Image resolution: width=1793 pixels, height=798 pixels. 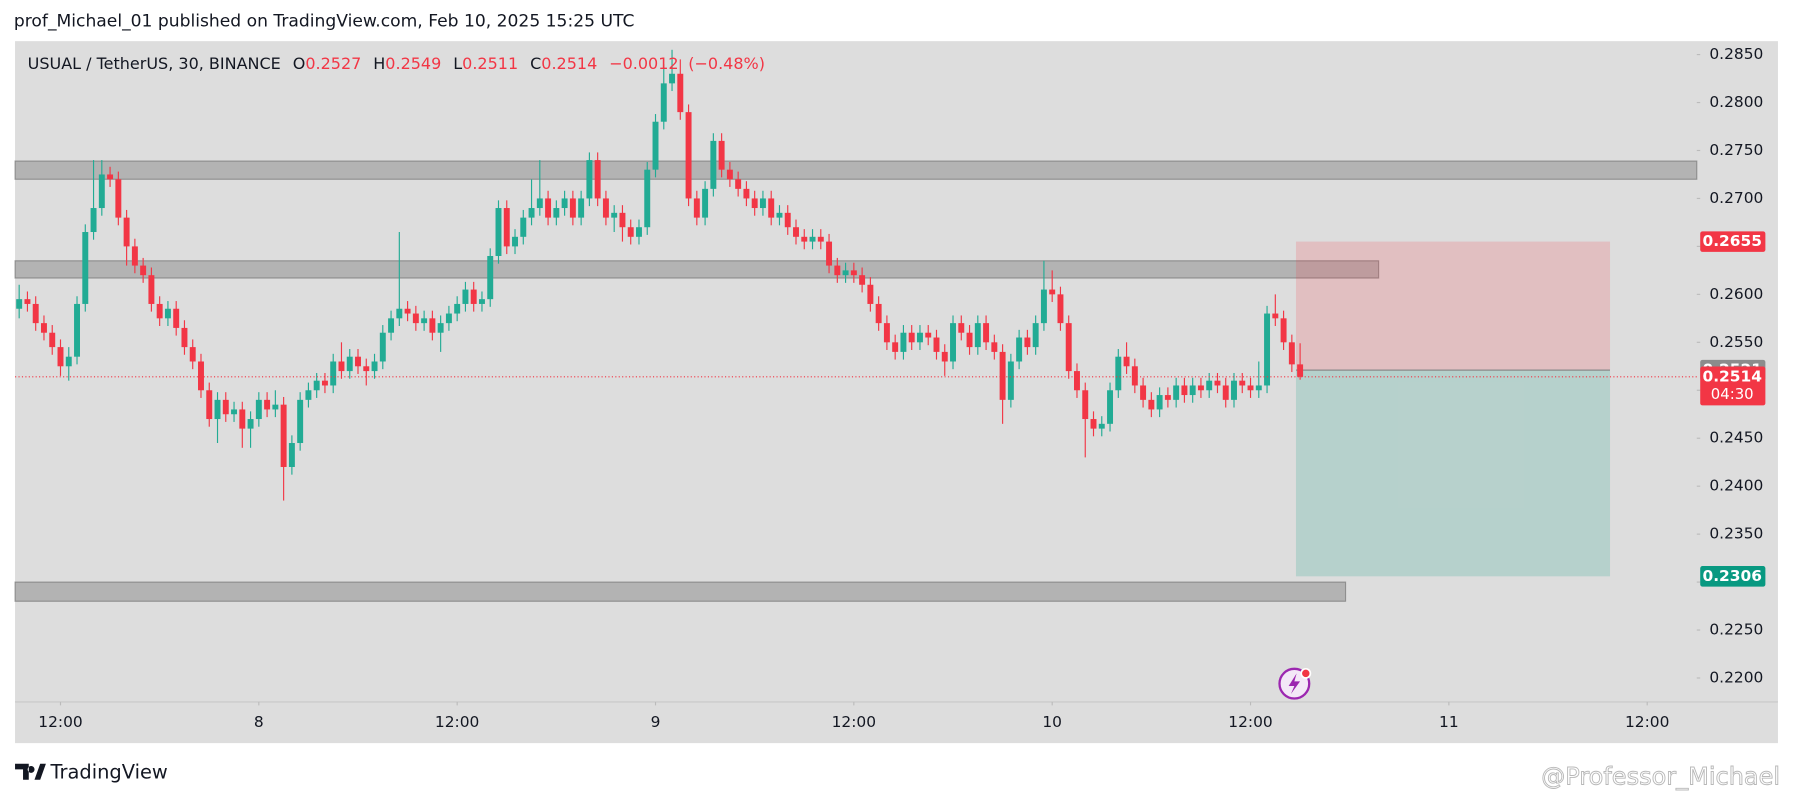 I want to click on ohlc-value: 0.2549, so click(x=413, y=63).